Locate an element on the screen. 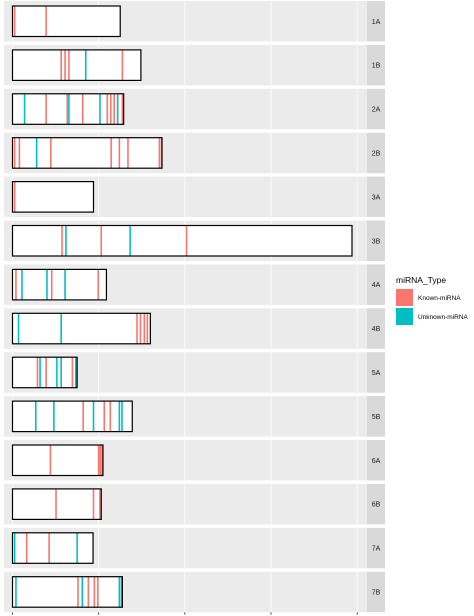  chromosome-bar-3A is located at coordinates (53, 197).